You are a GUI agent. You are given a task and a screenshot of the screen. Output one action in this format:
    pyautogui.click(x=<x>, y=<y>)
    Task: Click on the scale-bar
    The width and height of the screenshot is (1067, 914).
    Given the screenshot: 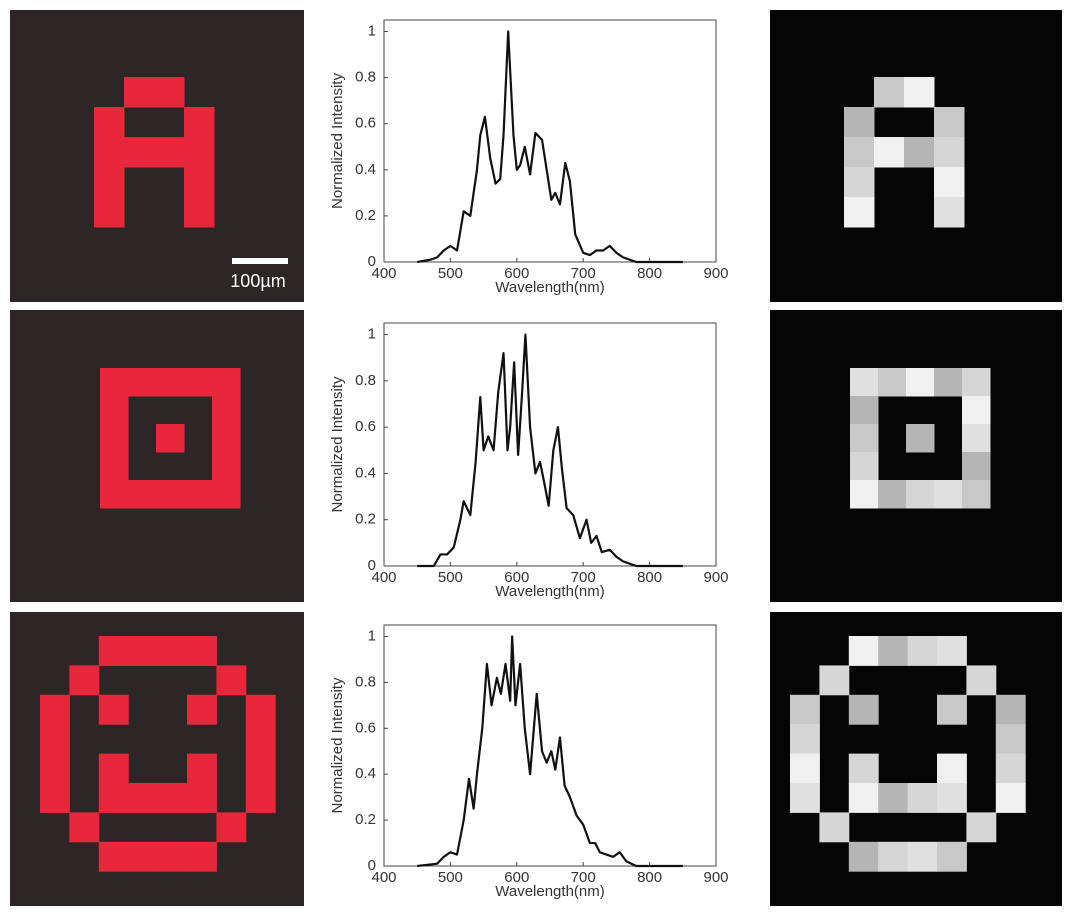 What is the action you would take?
    pyautogui.click(x=260, y=261)
    